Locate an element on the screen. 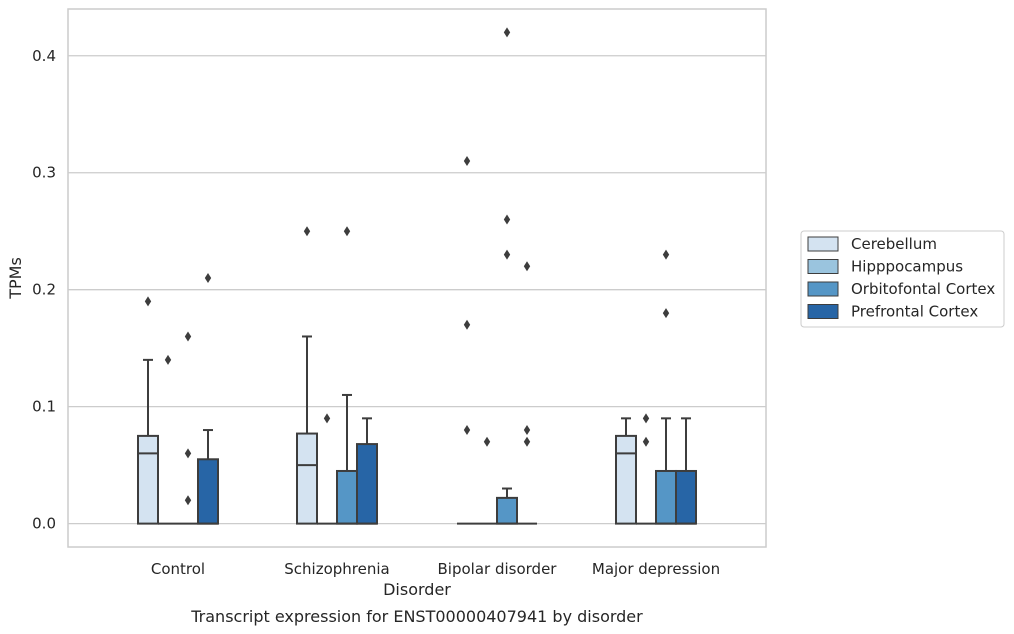 The width and height of the screenshot is (1014, 634). y-tick-labels: 0.0 0.1 0.2 0.3 0.4 is located at coordinates (44, 290).